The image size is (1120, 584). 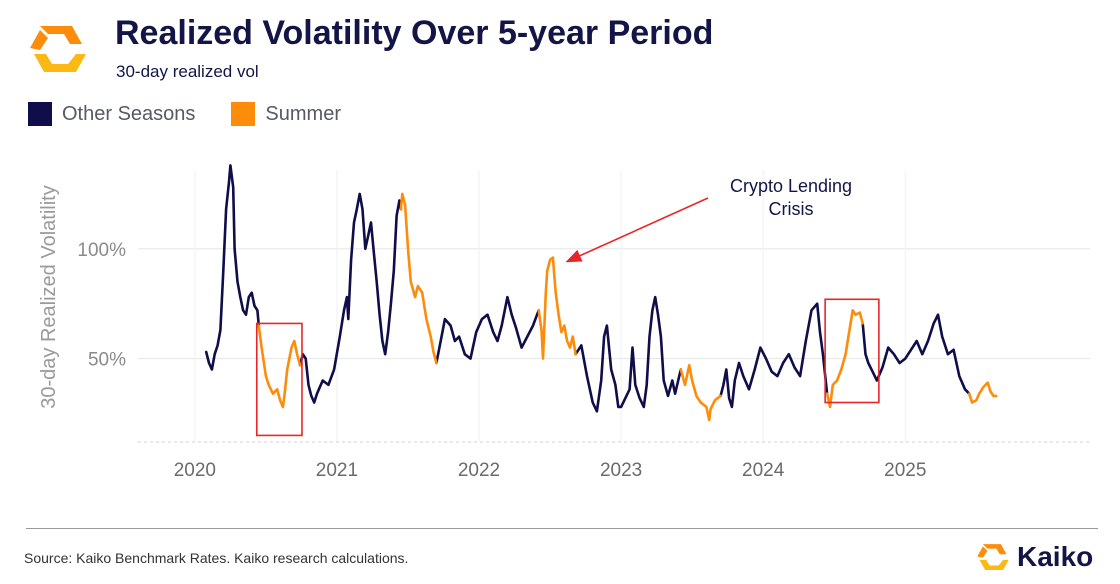 I want to click on kaiko-brand-icon, so click(x=993, y=557).